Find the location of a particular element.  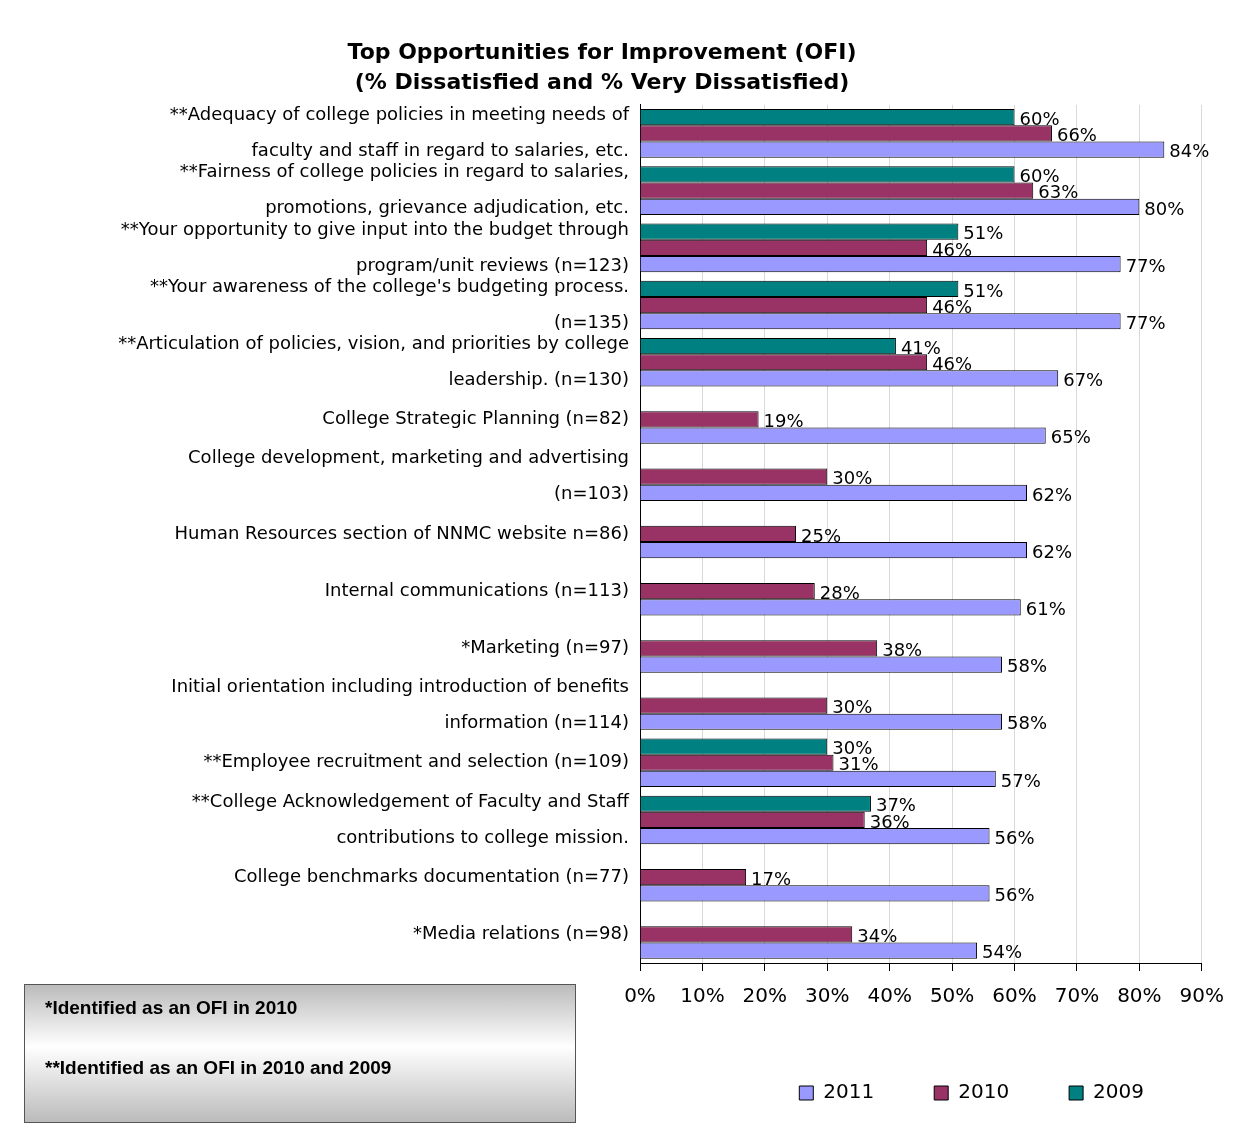

y-tick-label: College development, marketing and advertising (n=103) is located at coordinates (408, 475).